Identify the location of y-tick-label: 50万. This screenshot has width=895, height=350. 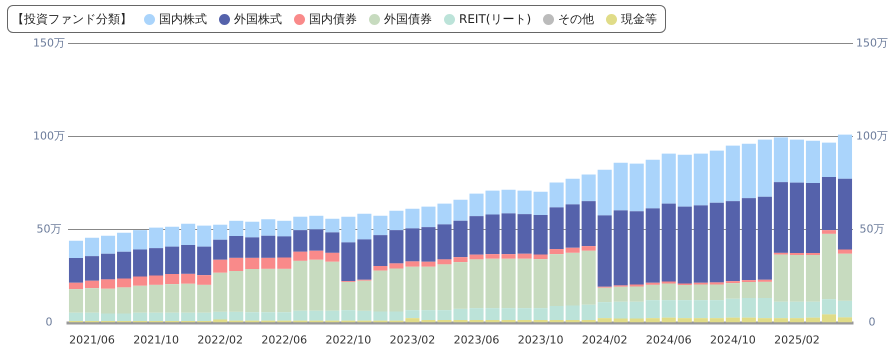
(49, 229).